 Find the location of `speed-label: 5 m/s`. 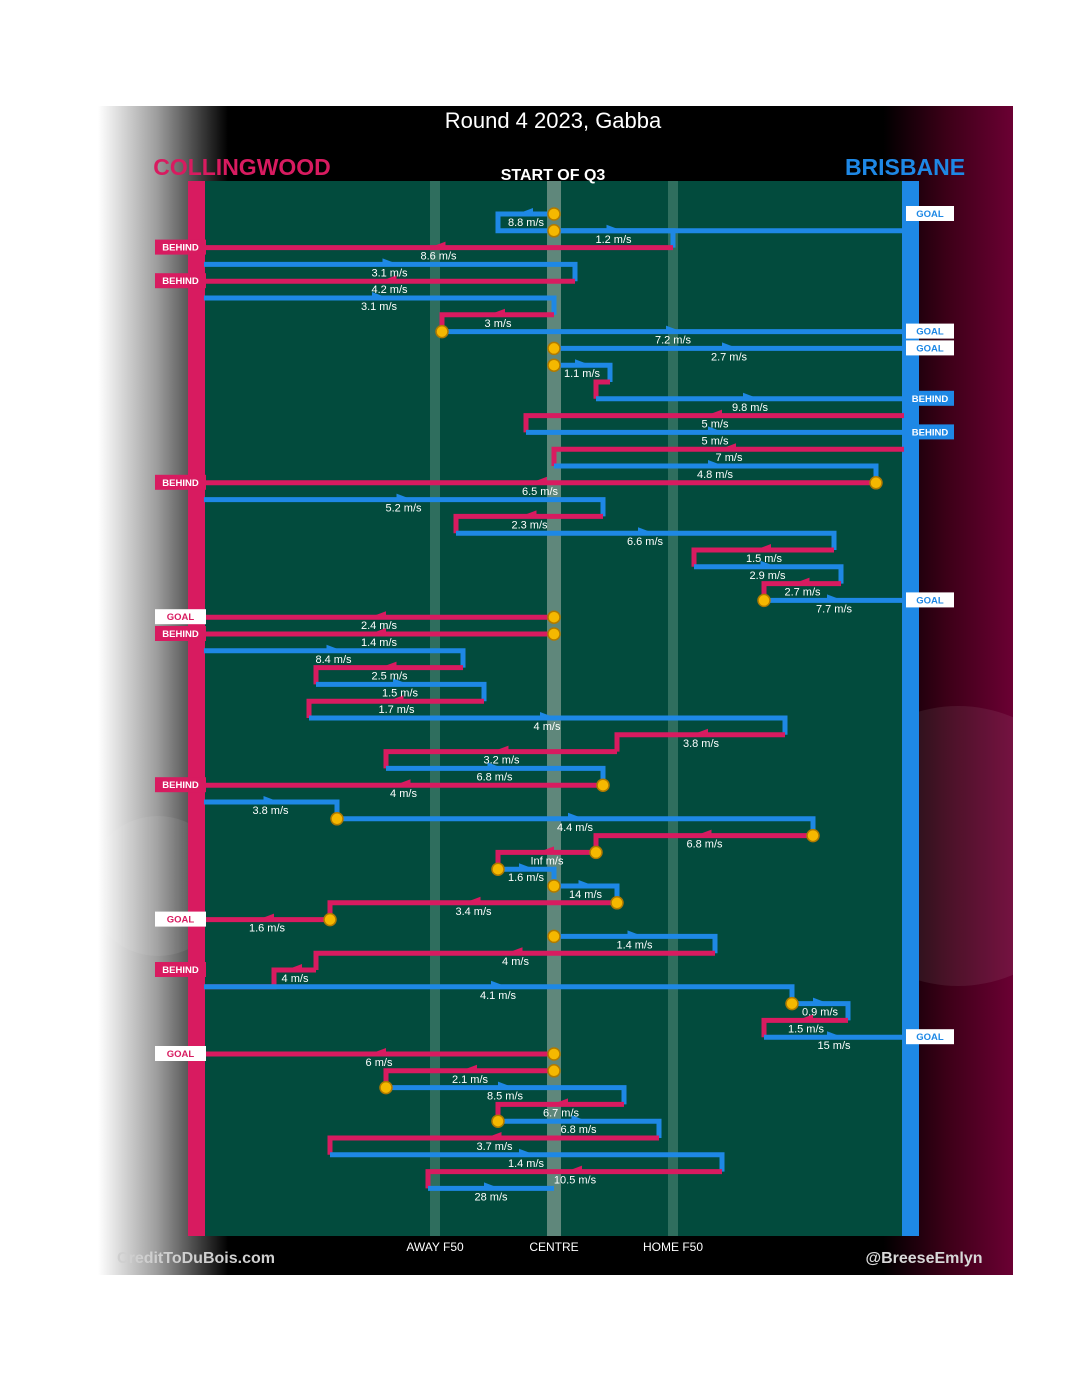

speed-label: 5 m/s is located at coordinates (715, 441).